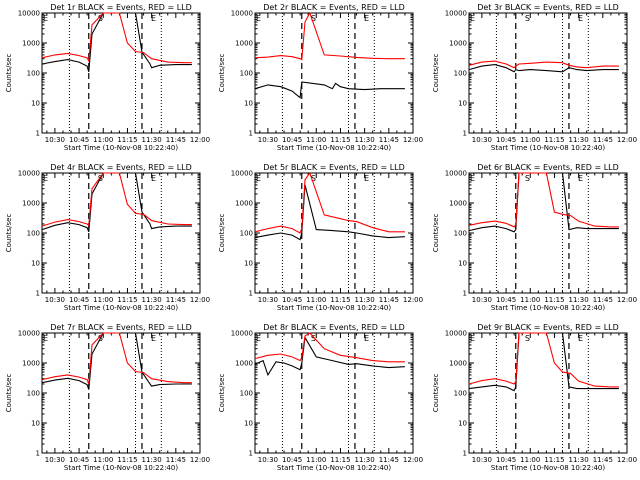 Image resolution: width=640 pixels, height=480 pixels. What do you see at coordinates (548, 7) in the screenshot?
I see `chart-title: Det 3r BLACK = Events, RED = LLD` at bounding box center [548, 7].